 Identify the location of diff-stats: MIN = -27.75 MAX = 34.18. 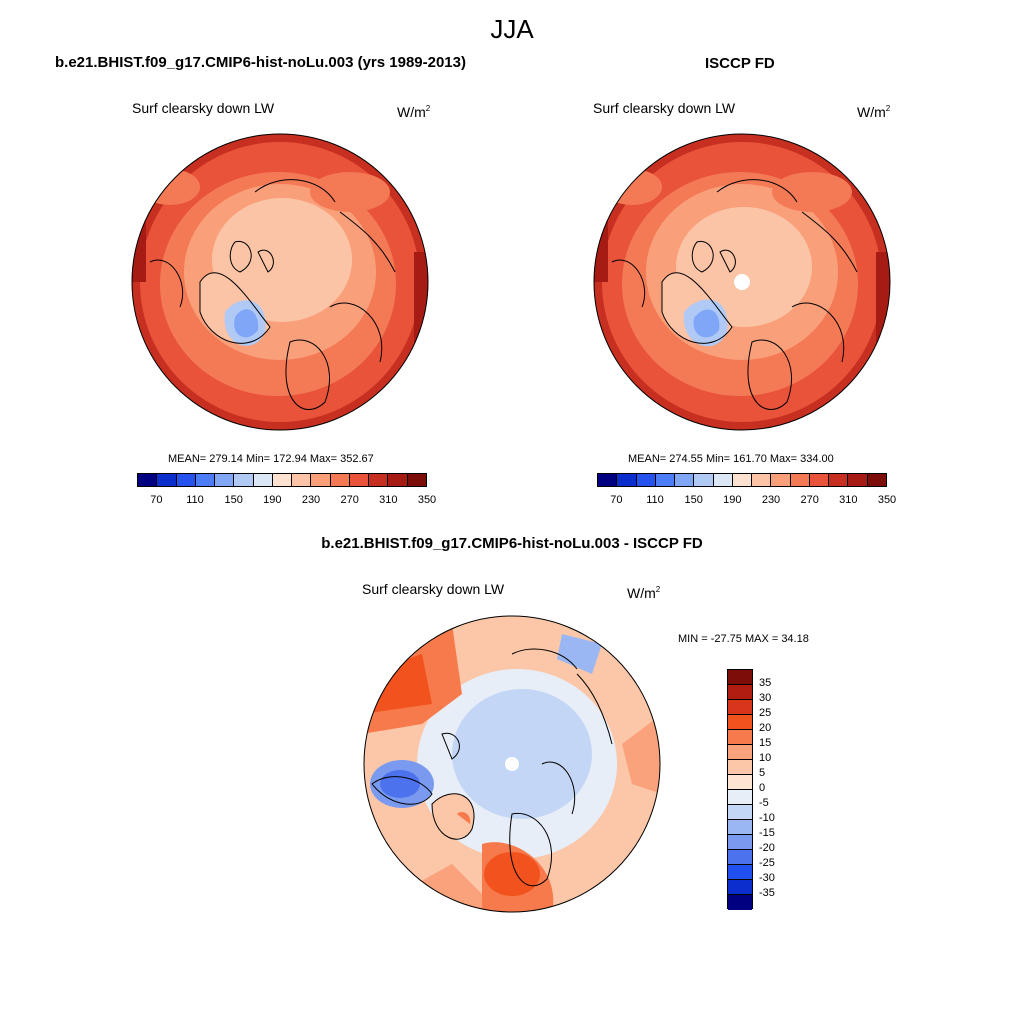
(743, 639).